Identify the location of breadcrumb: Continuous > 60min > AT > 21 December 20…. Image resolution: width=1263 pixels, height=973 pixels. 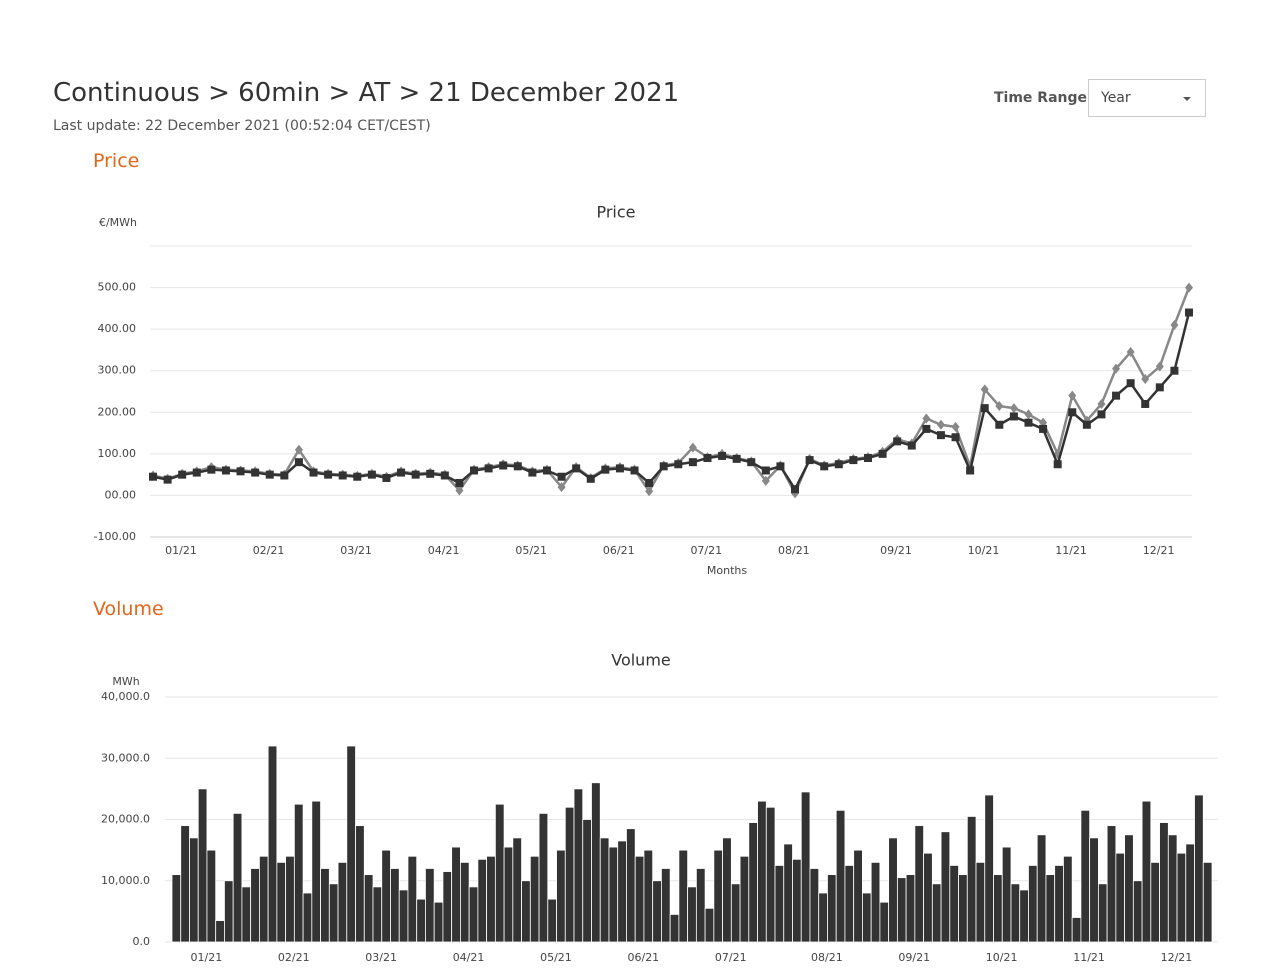
(366, 93).